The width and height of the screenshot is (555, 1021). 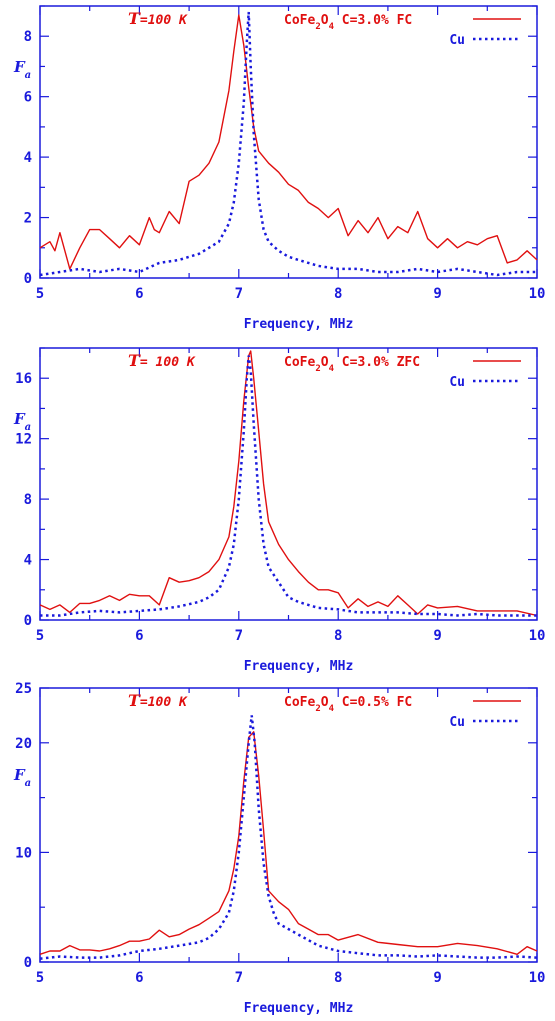 What do you see at coordinates (23, 440) in the screenshot?
I see `y-tick-label: 12` at bounding box center [23, 440].